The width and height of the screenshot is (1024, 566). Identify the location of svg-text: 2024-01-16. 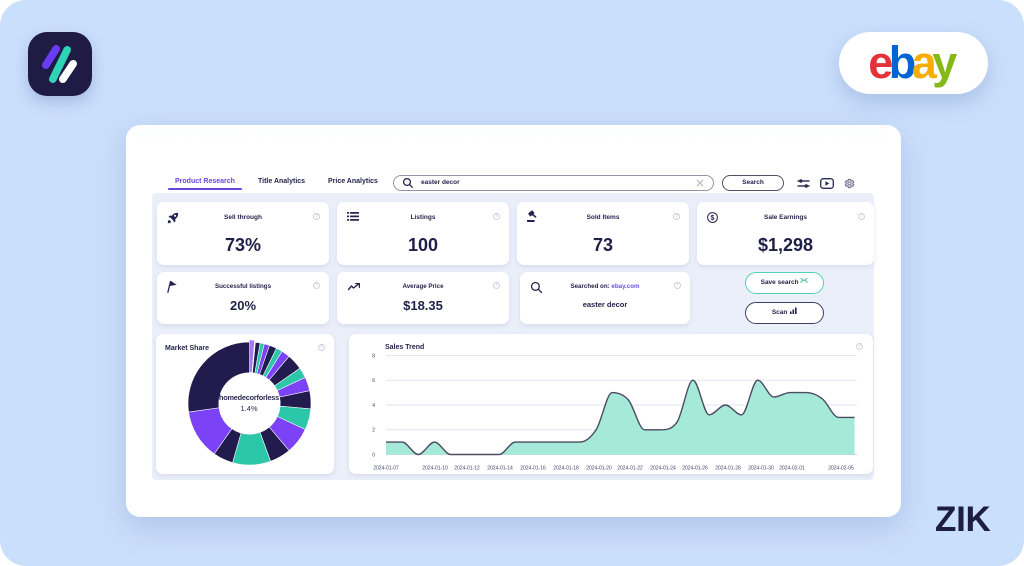
(533, 469).